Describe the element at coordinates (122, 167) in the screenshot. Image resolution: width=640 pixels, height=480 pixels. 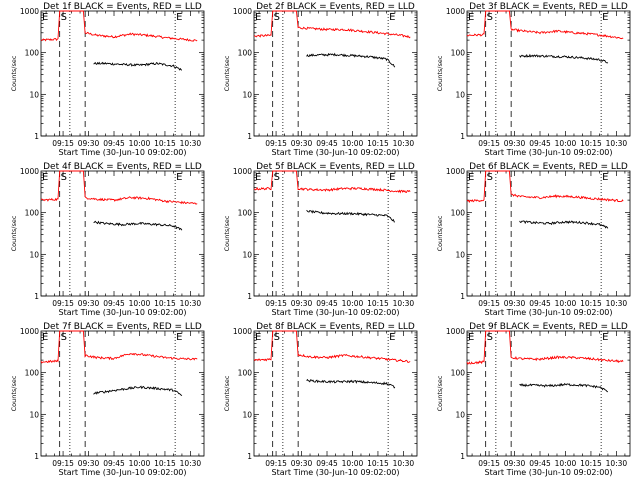
I see `panel-title: Det 4f BLACK = Events, RED = LLD` at that location.